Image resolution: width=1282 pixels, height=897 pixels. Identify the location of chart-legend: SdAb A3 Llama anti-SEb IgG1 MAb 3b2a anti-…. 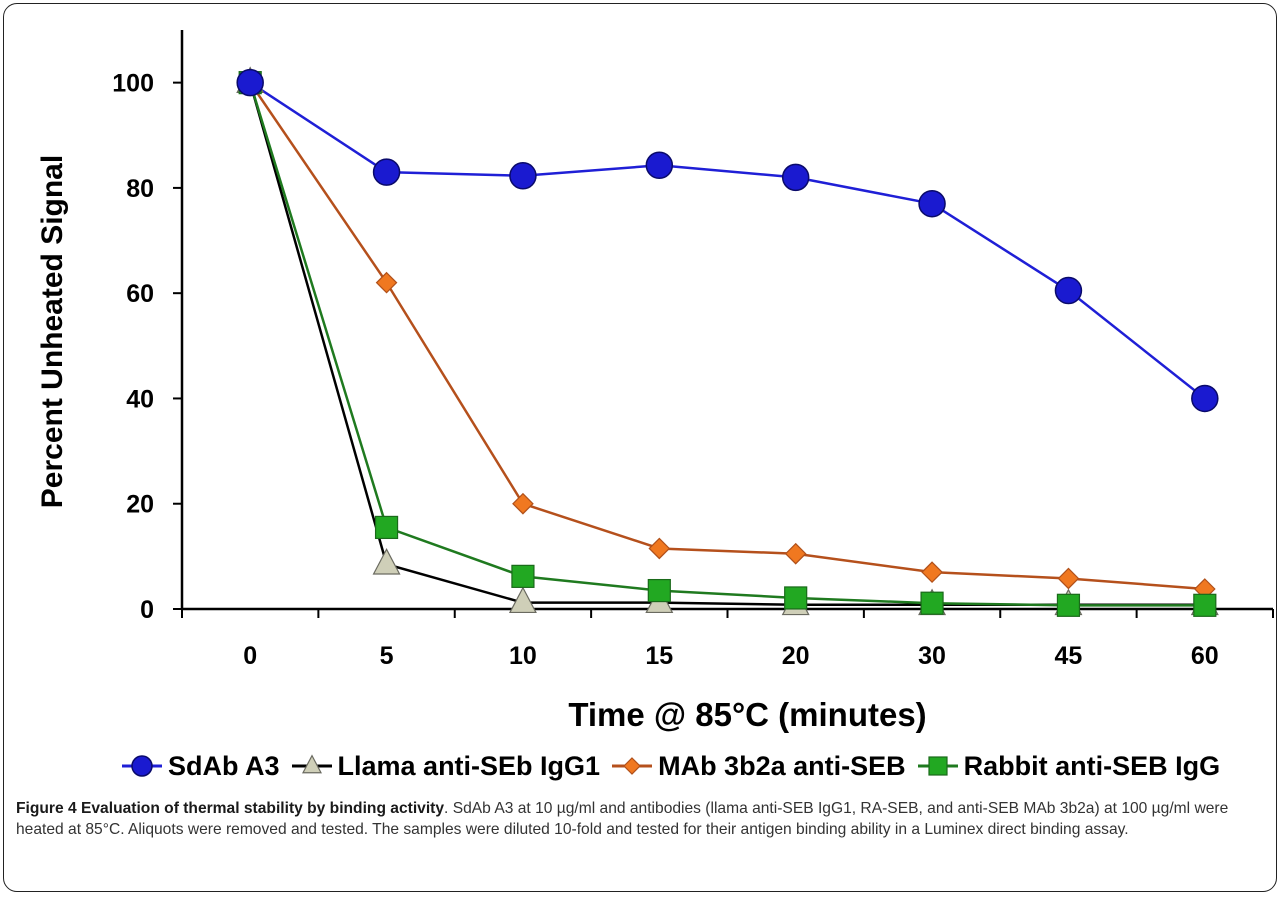
(675, 766).